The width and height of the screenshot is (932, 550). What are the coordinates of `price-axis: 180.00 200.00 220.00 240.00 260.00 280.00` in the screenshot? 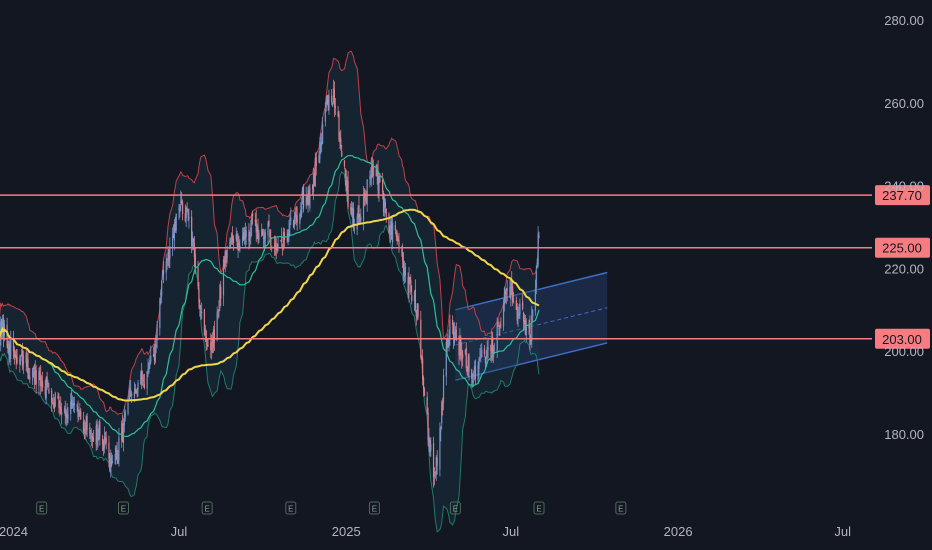 It's located at (904, 227).